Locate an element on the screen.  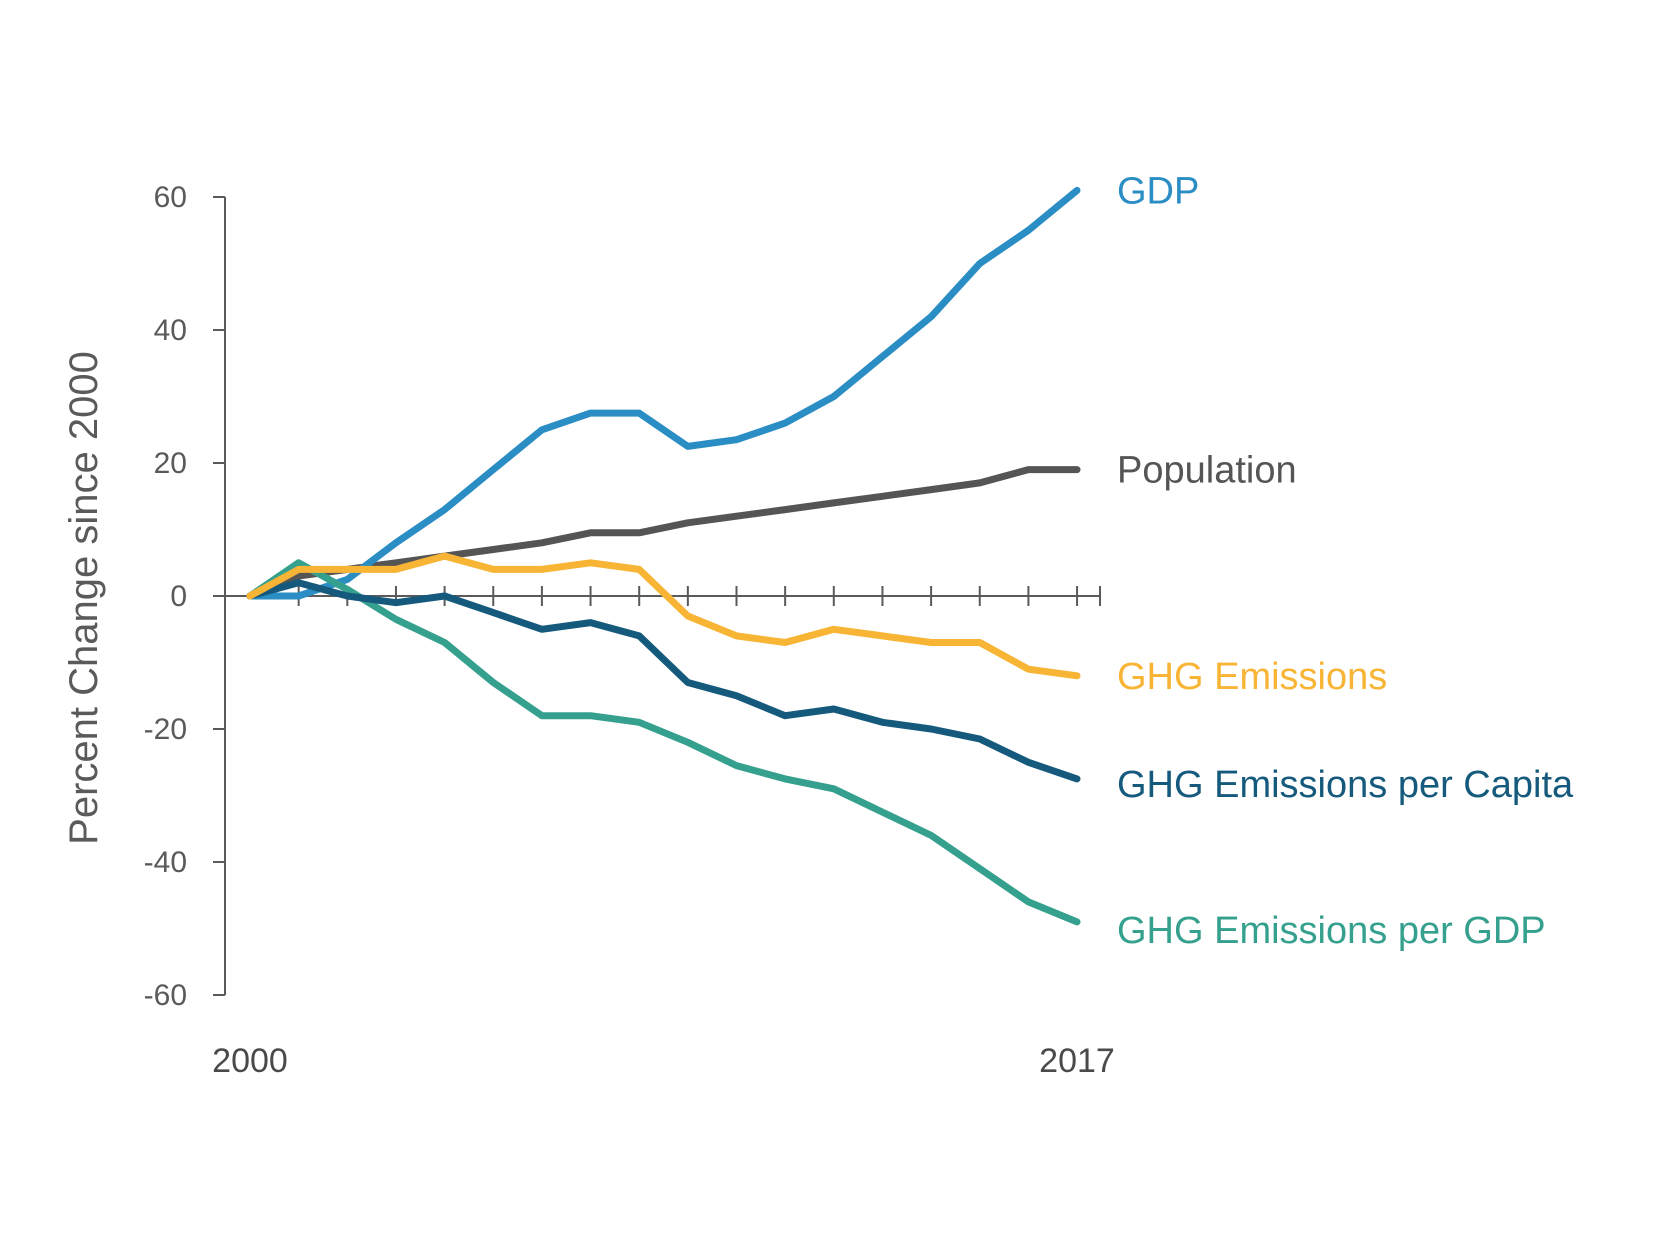
y-tick-label: 20 is located at coordinates (170, 463).